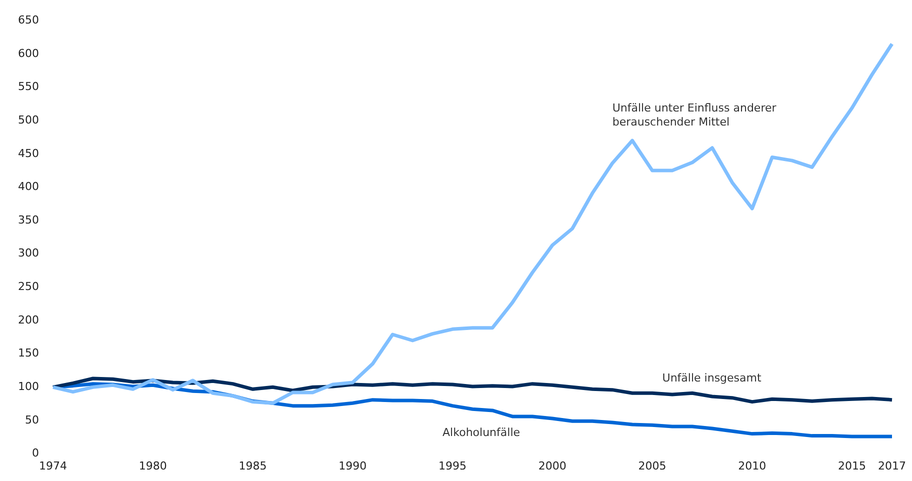 This screenshot has width=912, height=481. I want to click on y-tick-label: 150, so click(28, 353).